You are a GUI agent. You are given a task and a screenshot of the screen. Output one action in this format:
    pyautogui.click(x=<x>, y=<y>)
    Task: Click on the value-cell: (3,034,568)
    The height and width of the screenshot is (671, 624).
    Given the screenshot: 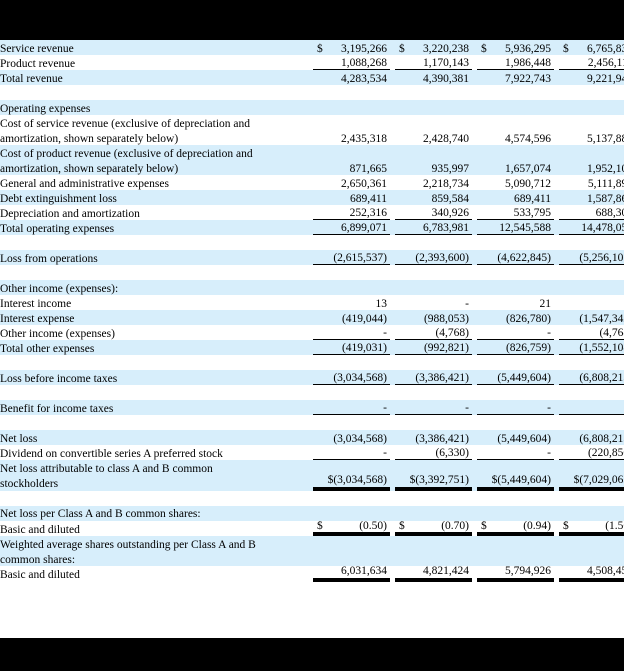 What is the action you would take?
    pyautogui.click(x=351, y=377)
    